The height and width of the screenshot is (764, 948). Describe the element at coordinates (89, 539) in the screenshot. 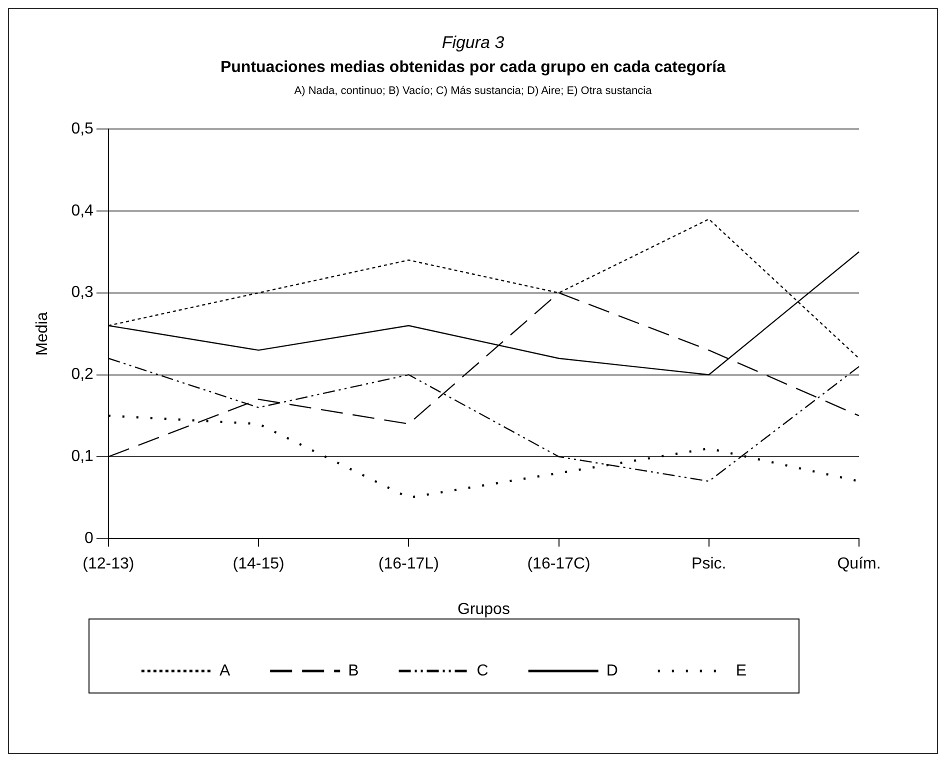

I see `y-tick-label: 0` at that location.